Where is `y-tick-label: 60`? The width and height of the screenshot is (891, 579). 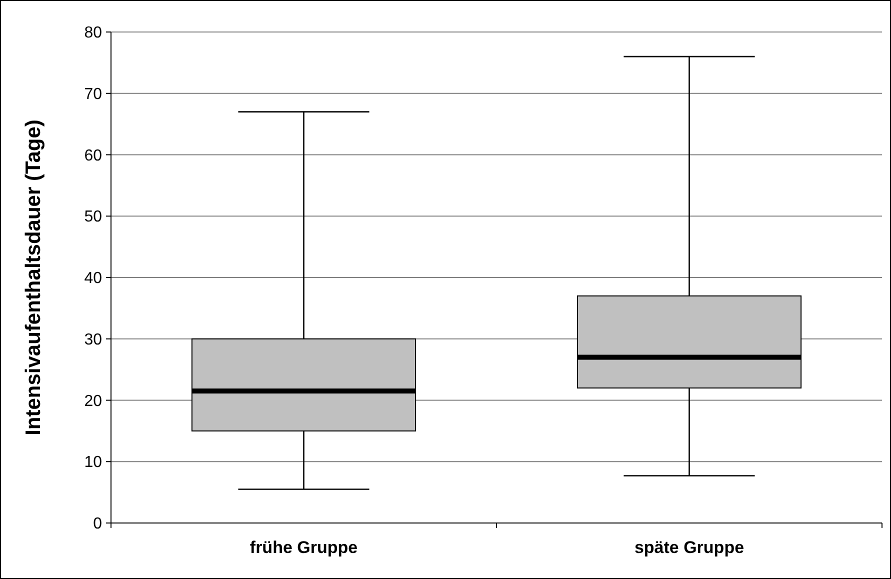 y-tick-label: 60 is located at coordinates (93, 155).